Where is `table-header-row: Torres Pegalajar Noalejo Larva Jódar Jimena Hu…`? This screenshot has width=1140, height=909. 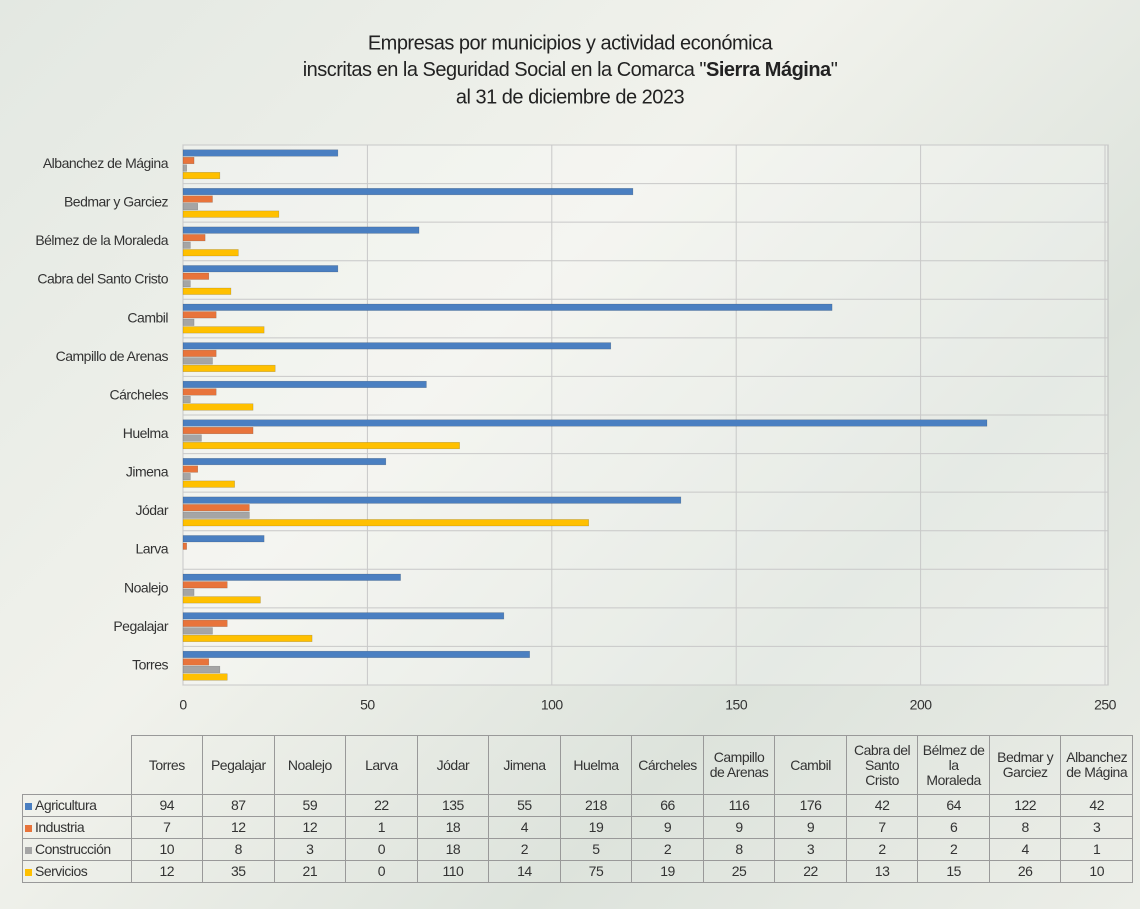
table-header-row: Torres Pegalajar Noalejo Larva Jódar Jimena Hu… is located at coordinates (578, 765).